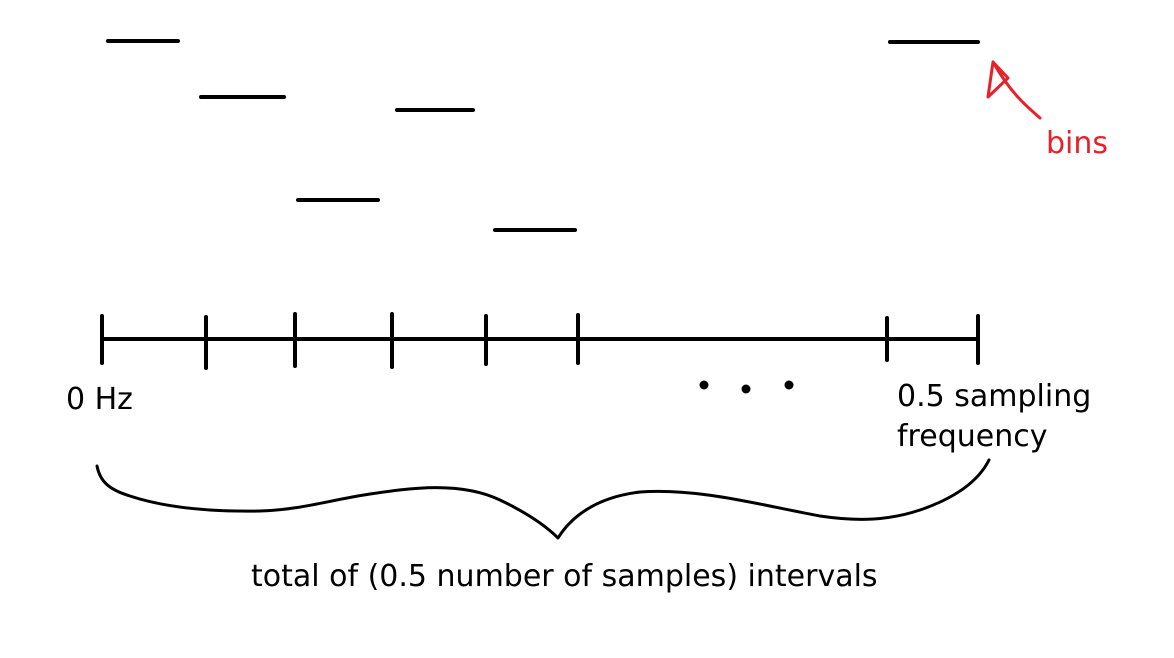  Describe the element at coordinates (746, 387) in the screenshot. I see `ellipsis-icon` at that location.